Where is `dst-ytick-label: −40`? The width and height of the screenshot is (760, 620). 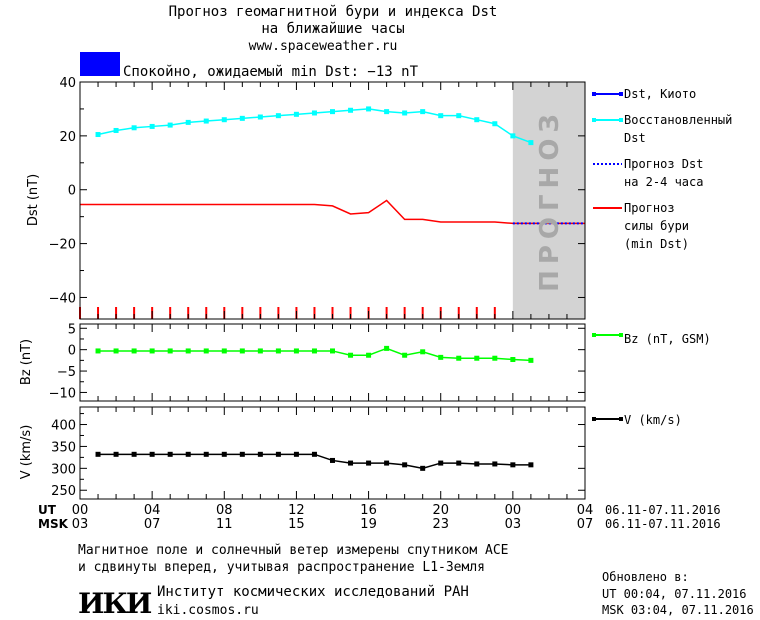
dst-ytick-label: −40 is located at coordinates (62, 298).